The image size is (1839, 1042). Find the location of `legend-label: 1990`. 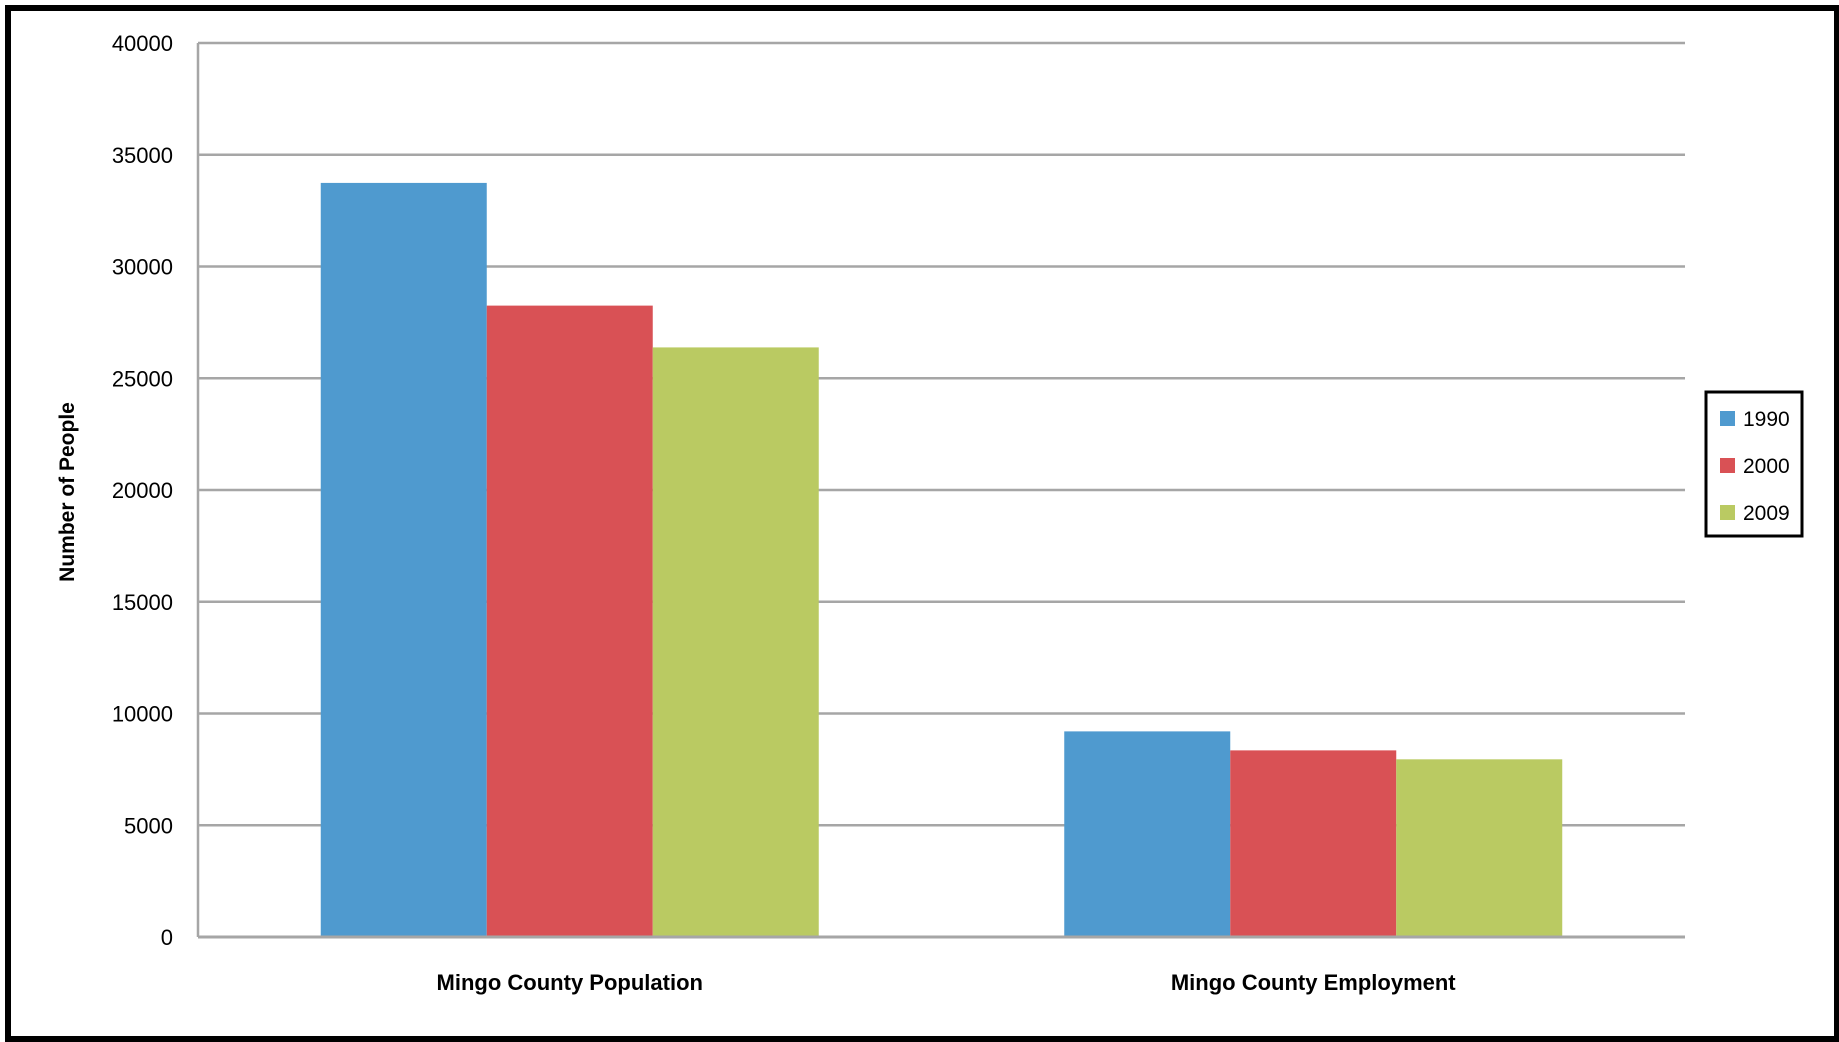

legend-label: 1990 is located at coordinates (1766, 419).